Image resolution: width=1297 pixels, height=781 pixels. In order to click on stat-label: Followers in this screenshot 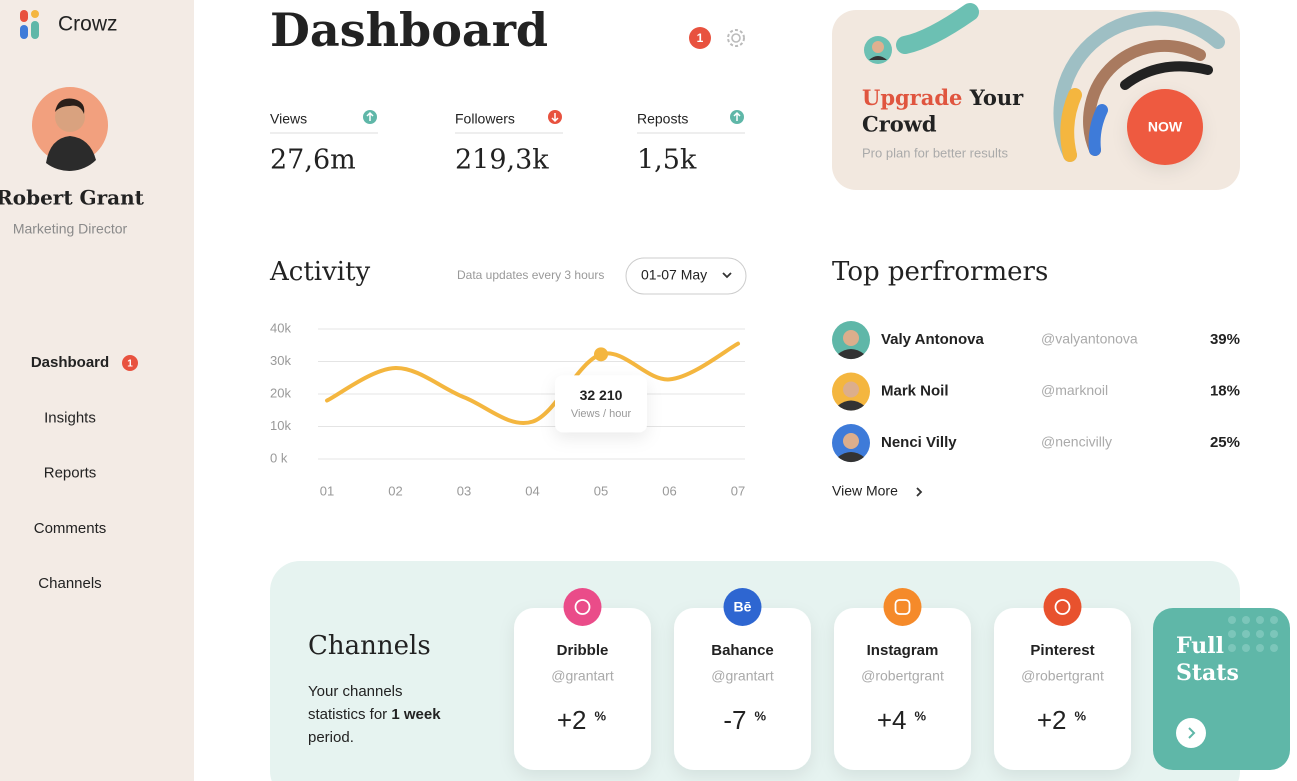, I will do `click(485, 119)`.